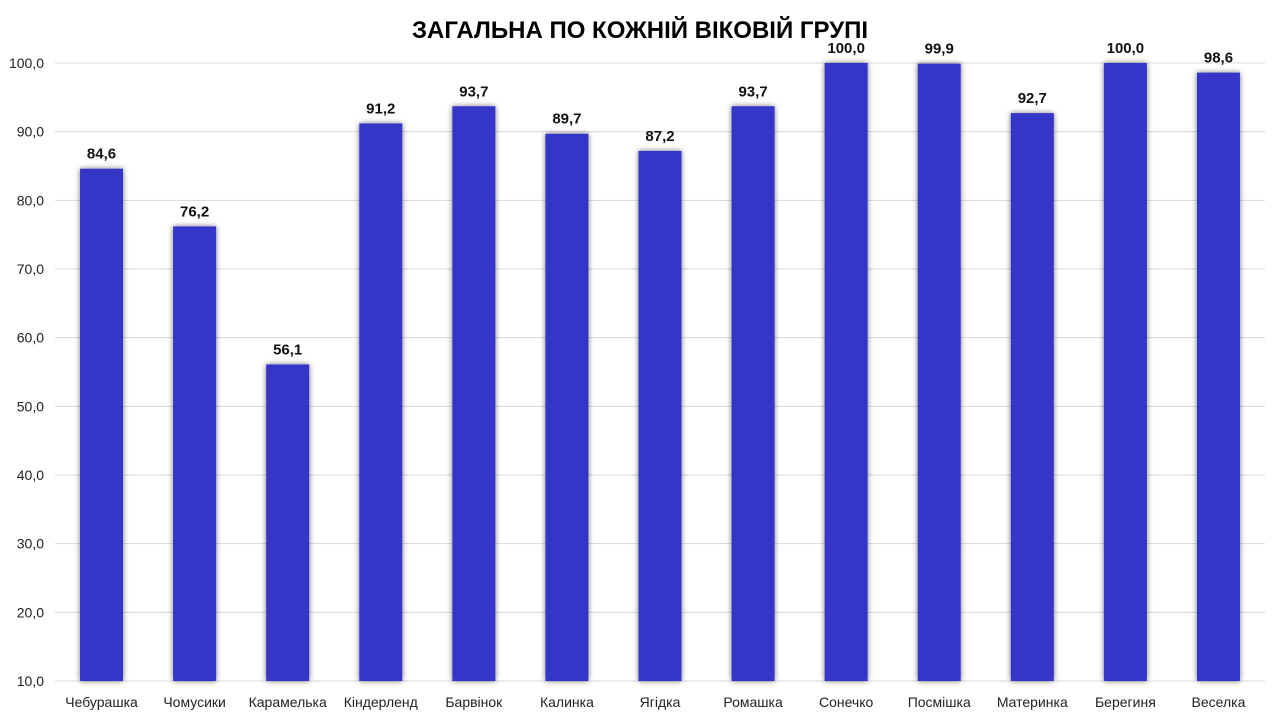 The image size is (1280, 725). I want to click on y-tick-label: 70,0, so click(30, 269).